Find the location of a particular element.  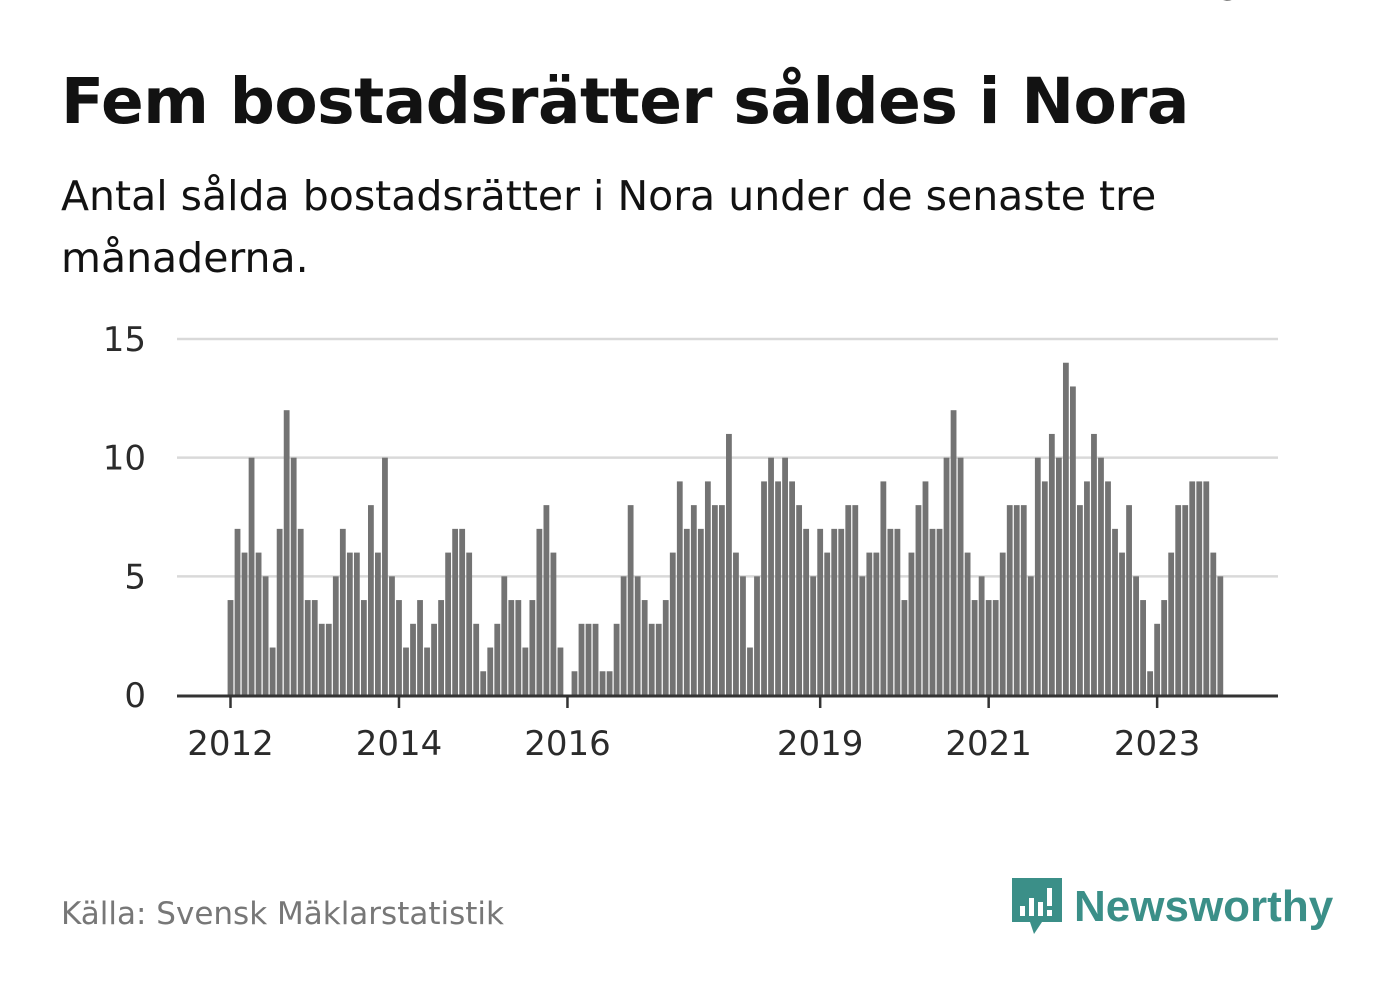

source-note: Källa: Svensk Mäklarstatistik is located at coordinates (282, 914).